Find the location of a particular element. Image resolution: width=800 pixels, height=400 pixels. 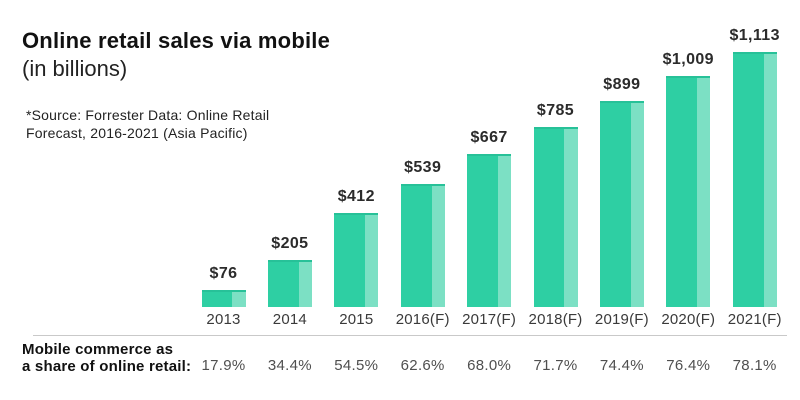

share-value: 74.4% is located at coordinates (621, 365).